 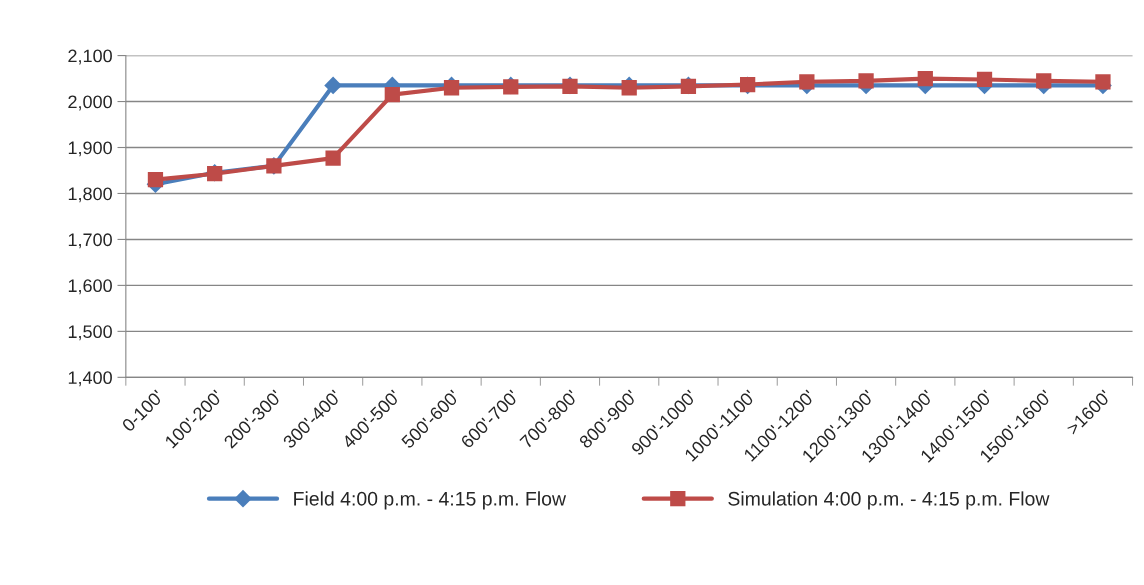 I want to click on y-tick-label: 1,600, so click(x=90, y=287).